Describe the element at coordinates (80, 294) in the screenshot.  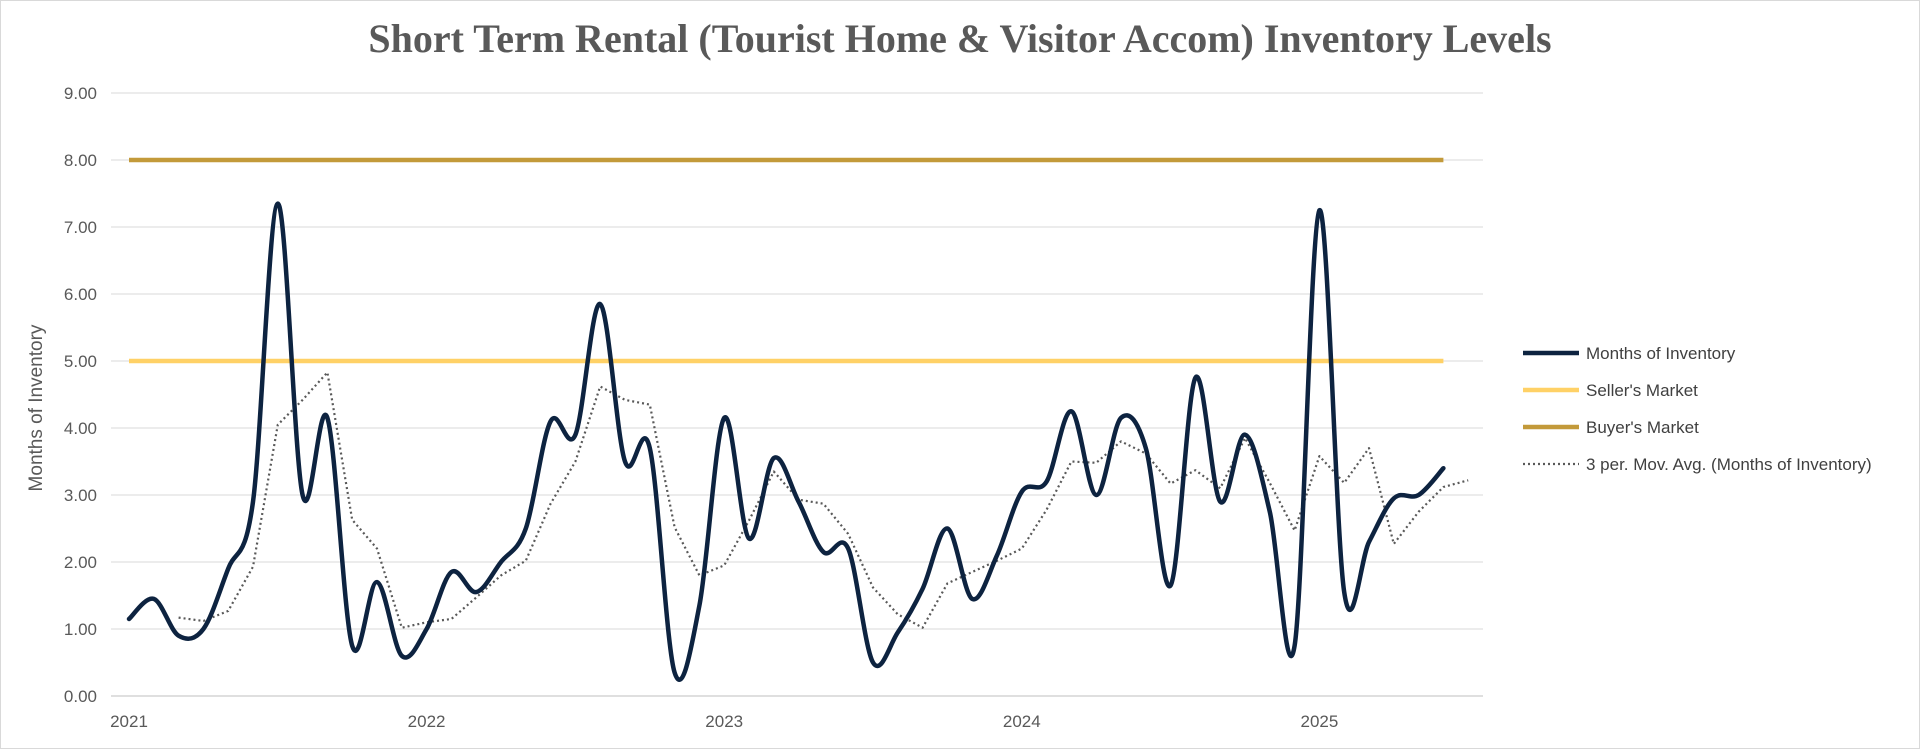
I see `y-tick-label: 6.00` at that location.